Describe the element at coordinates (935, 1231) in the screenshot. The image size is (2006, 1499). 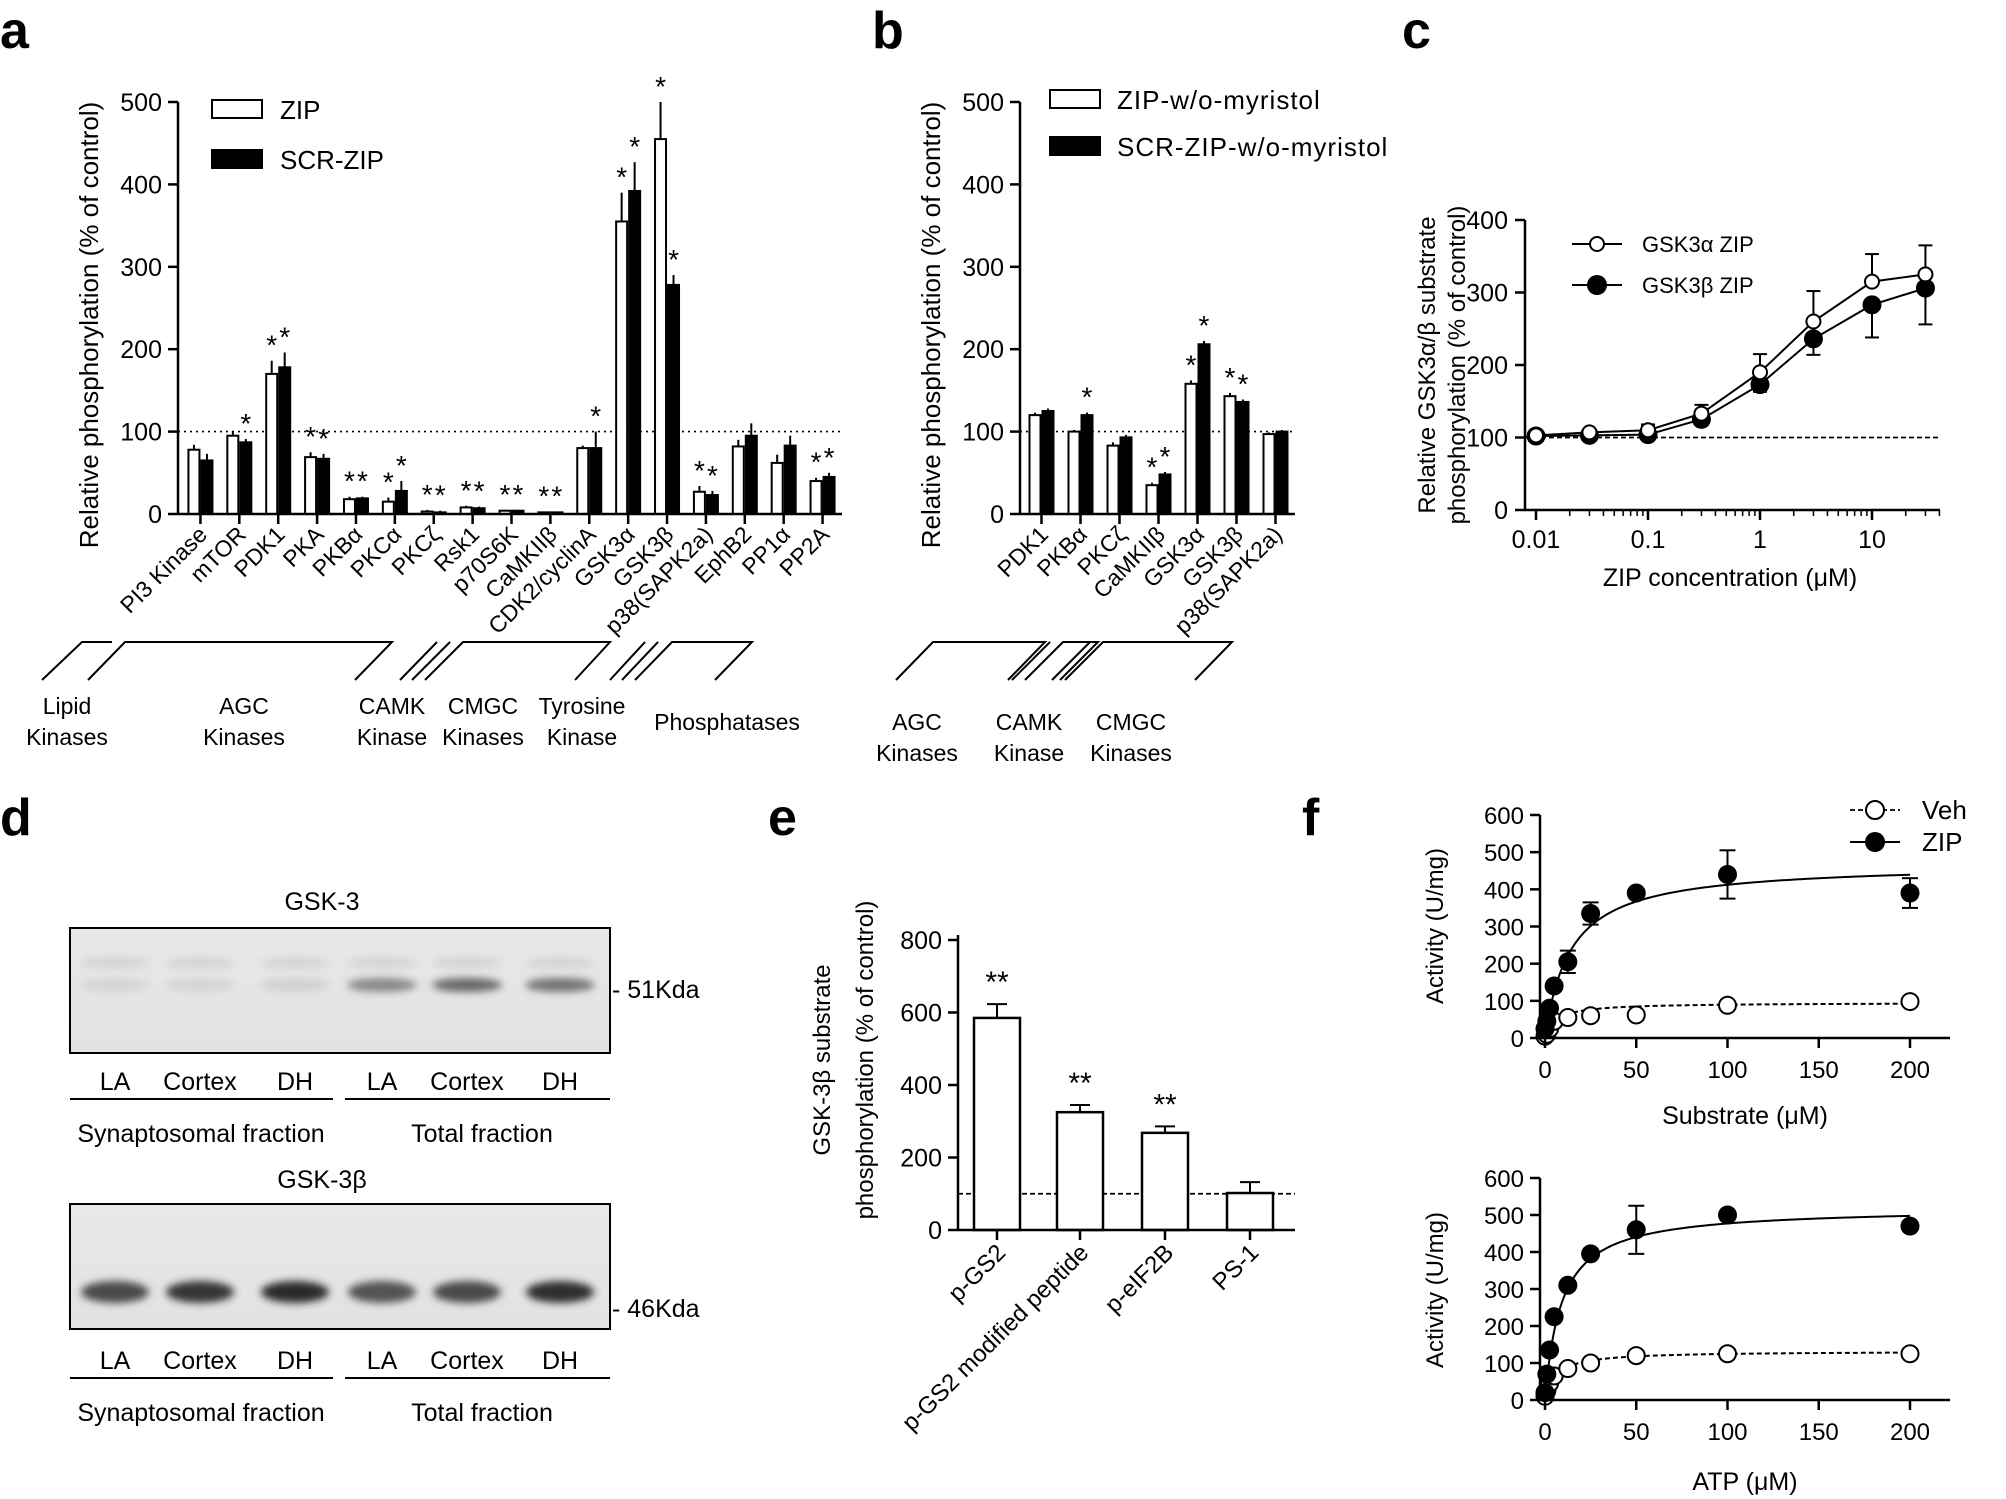
I see `panel-e-y-tick-label: 0` at that location.